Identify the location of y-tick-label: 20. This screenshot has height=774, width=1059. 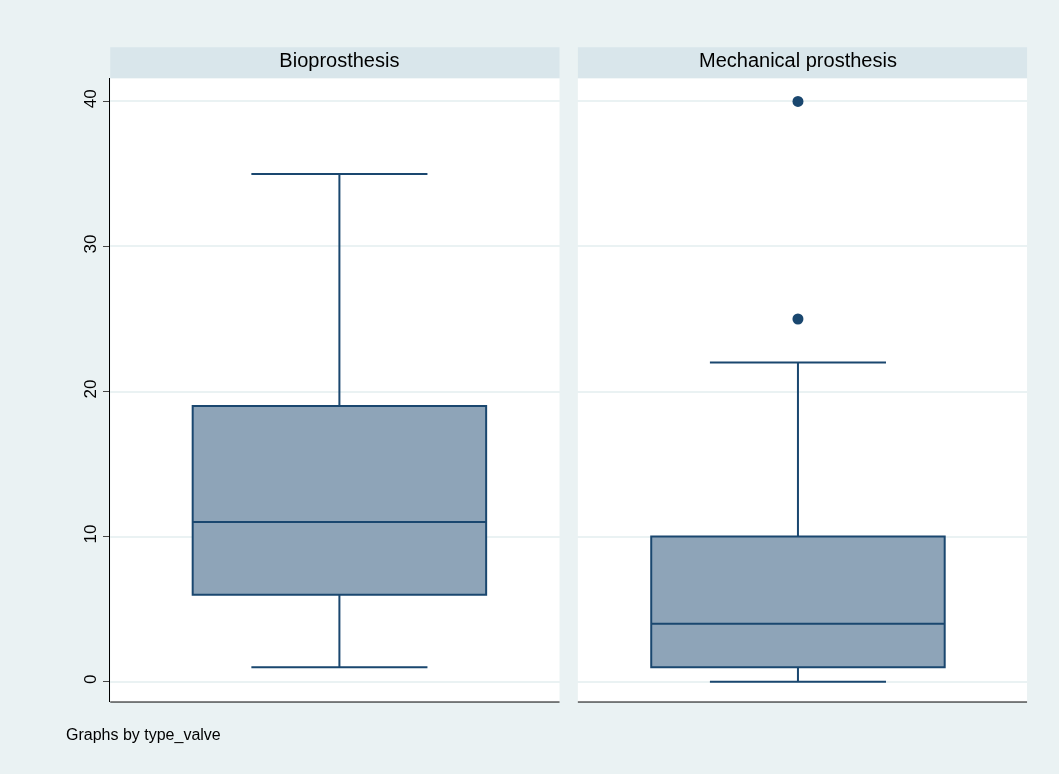
(91, 389).